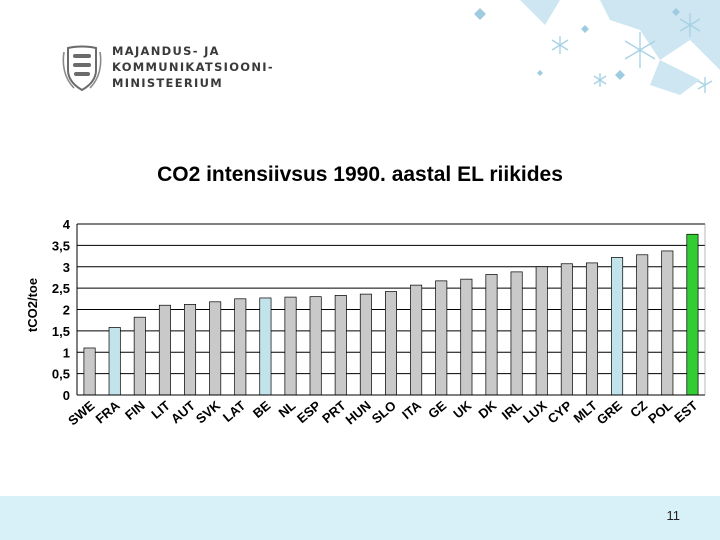 The height and width of the screenshot is (540, 720). I want to click on x-tick-label: GE, so click(437, 410).